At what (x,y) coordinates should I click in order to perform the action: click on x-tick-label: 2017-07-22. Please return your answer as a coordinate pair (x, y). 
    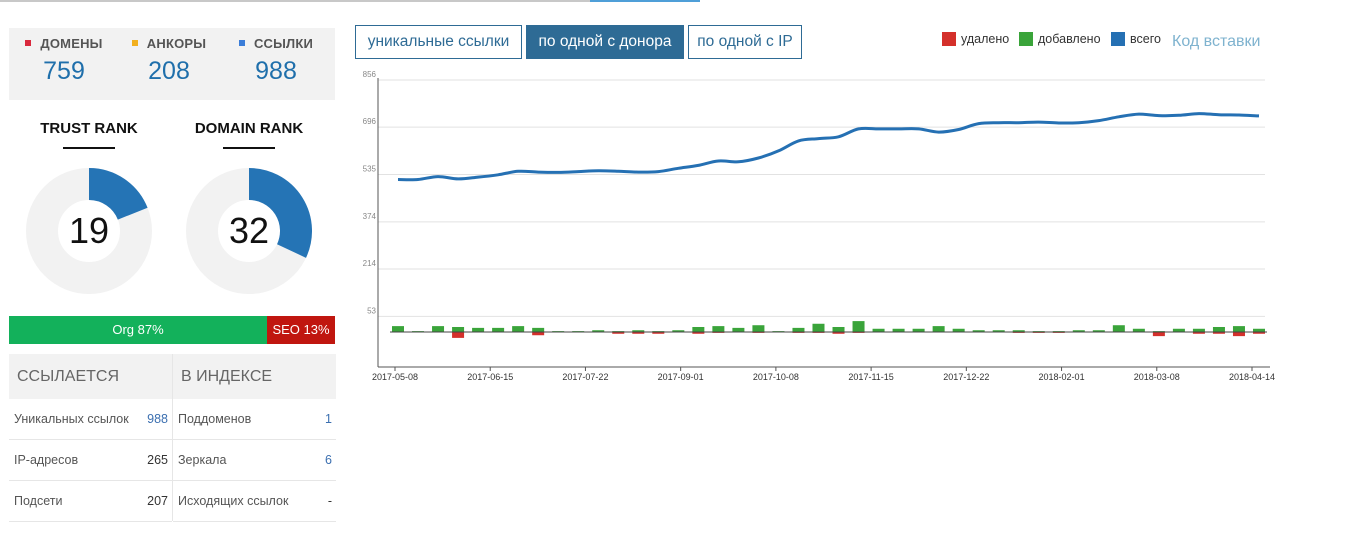
    Looking at the image, I should click on (585, 377).